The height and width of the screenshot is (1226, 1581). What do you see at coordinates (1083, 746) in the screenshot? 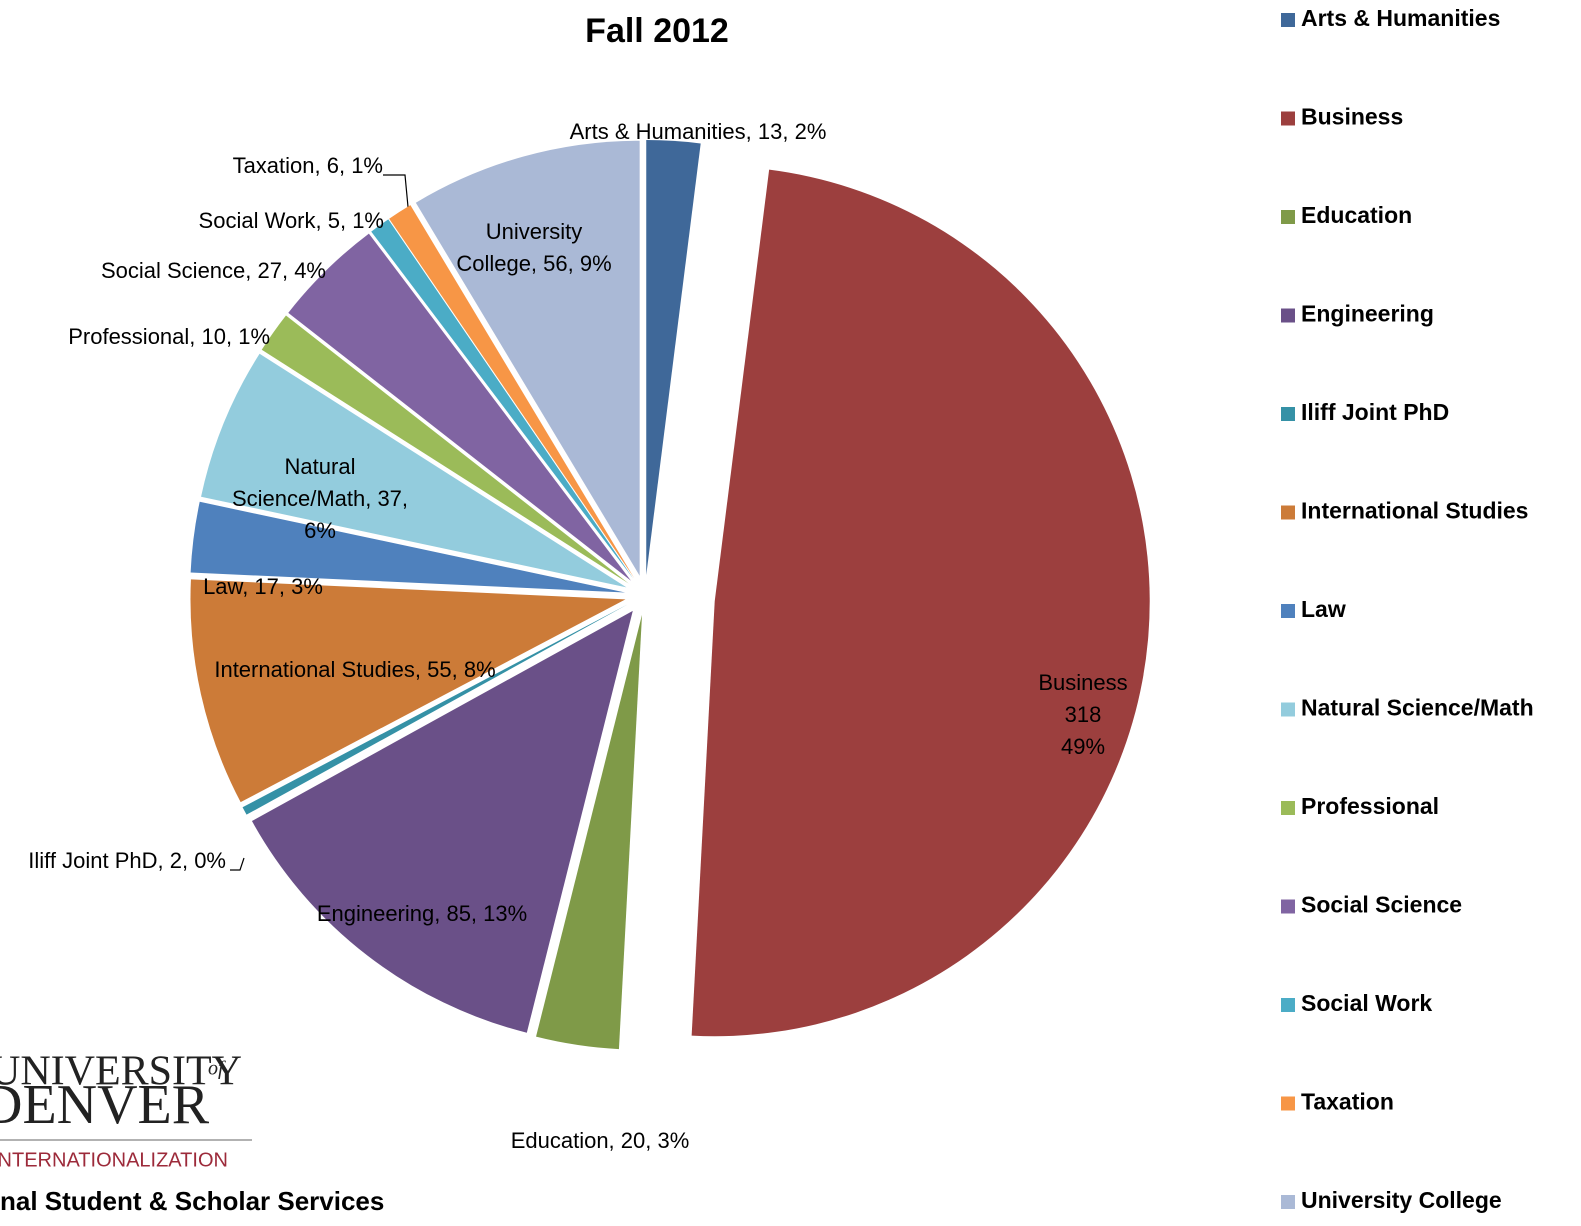
I see `data-label: 49%` at bounding box center [1083, 746].